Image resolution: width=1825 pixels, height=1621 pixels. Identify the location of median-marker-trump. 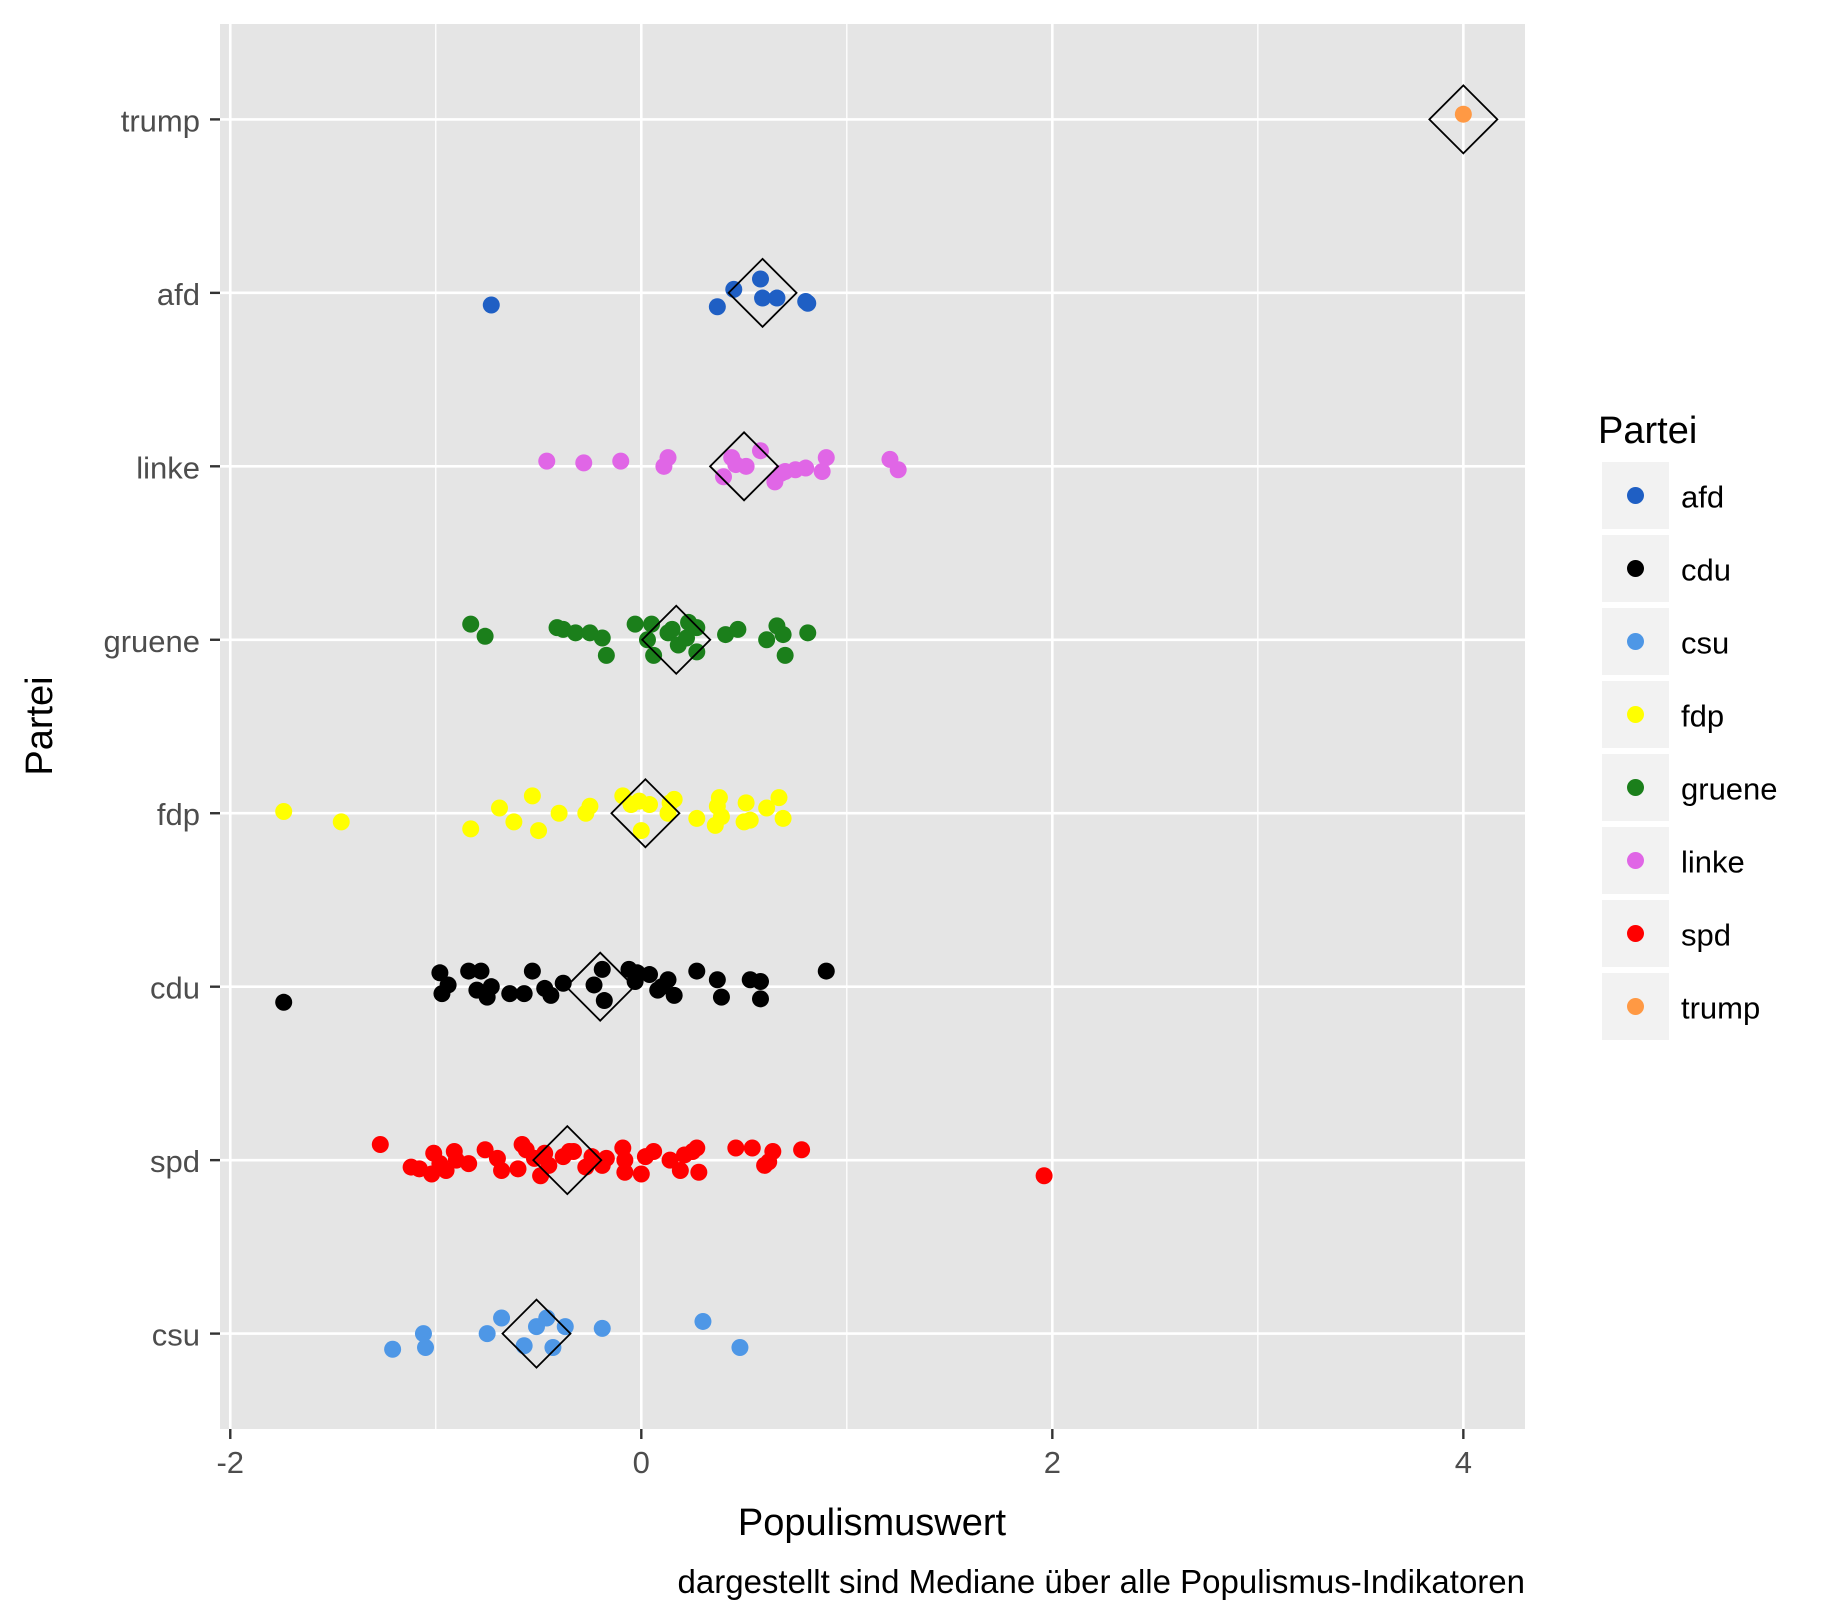
(1463, 119).